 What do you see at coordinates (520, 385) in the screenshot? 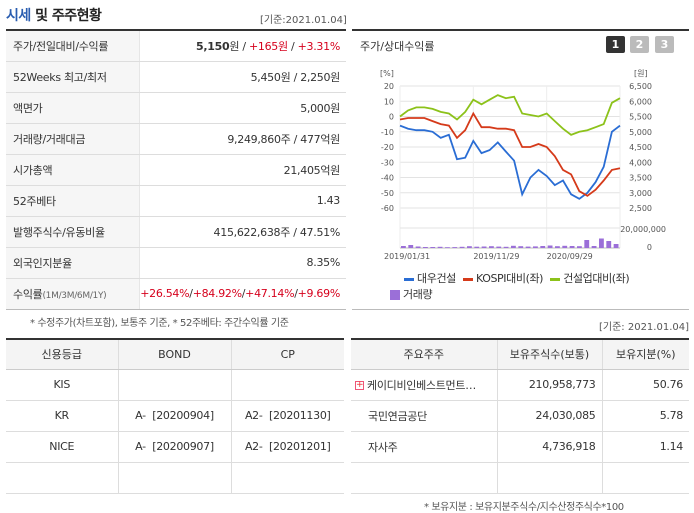
I see `table-row: + 케이디비인베스트먼트… 210,958,773 50.76` at bounding box center [520, 385].